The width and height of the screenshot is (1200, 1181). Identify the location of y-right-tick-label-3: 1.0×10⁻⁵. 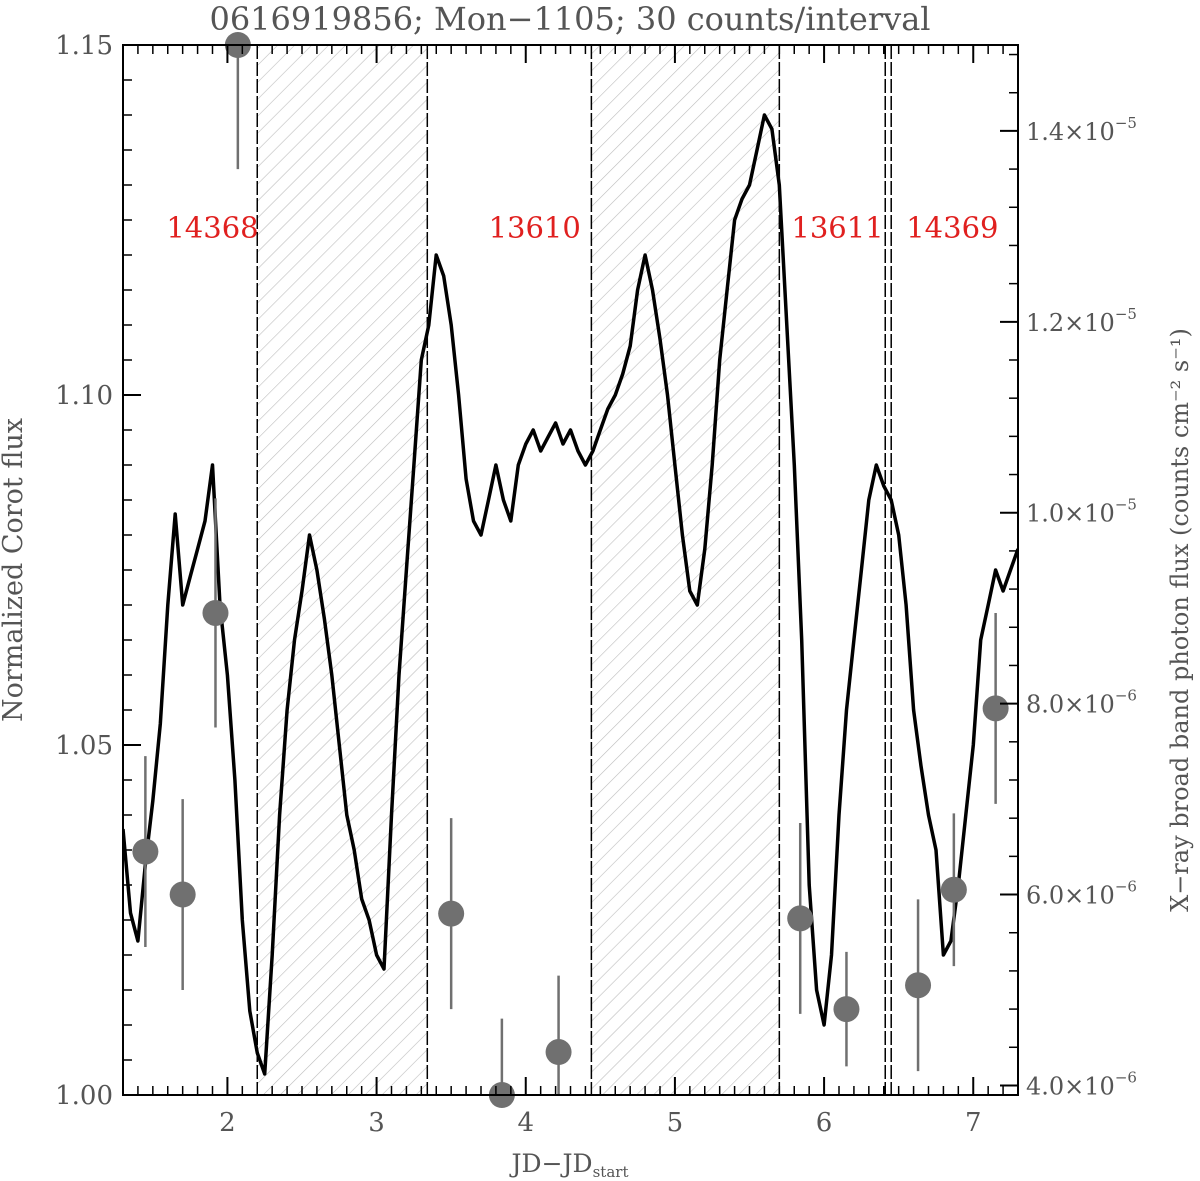
(1081, 512).